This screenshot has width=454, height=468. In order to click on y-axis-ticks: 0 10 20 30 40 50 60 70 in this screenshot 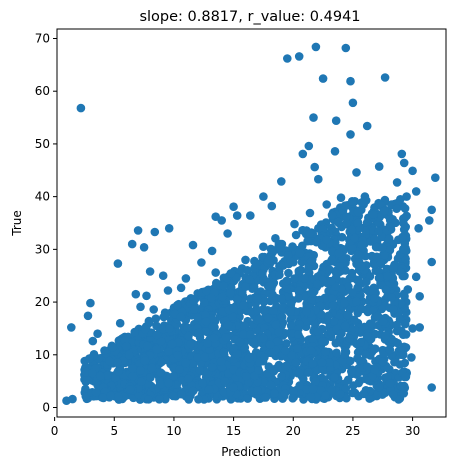, I will do `click(46, 223)`.